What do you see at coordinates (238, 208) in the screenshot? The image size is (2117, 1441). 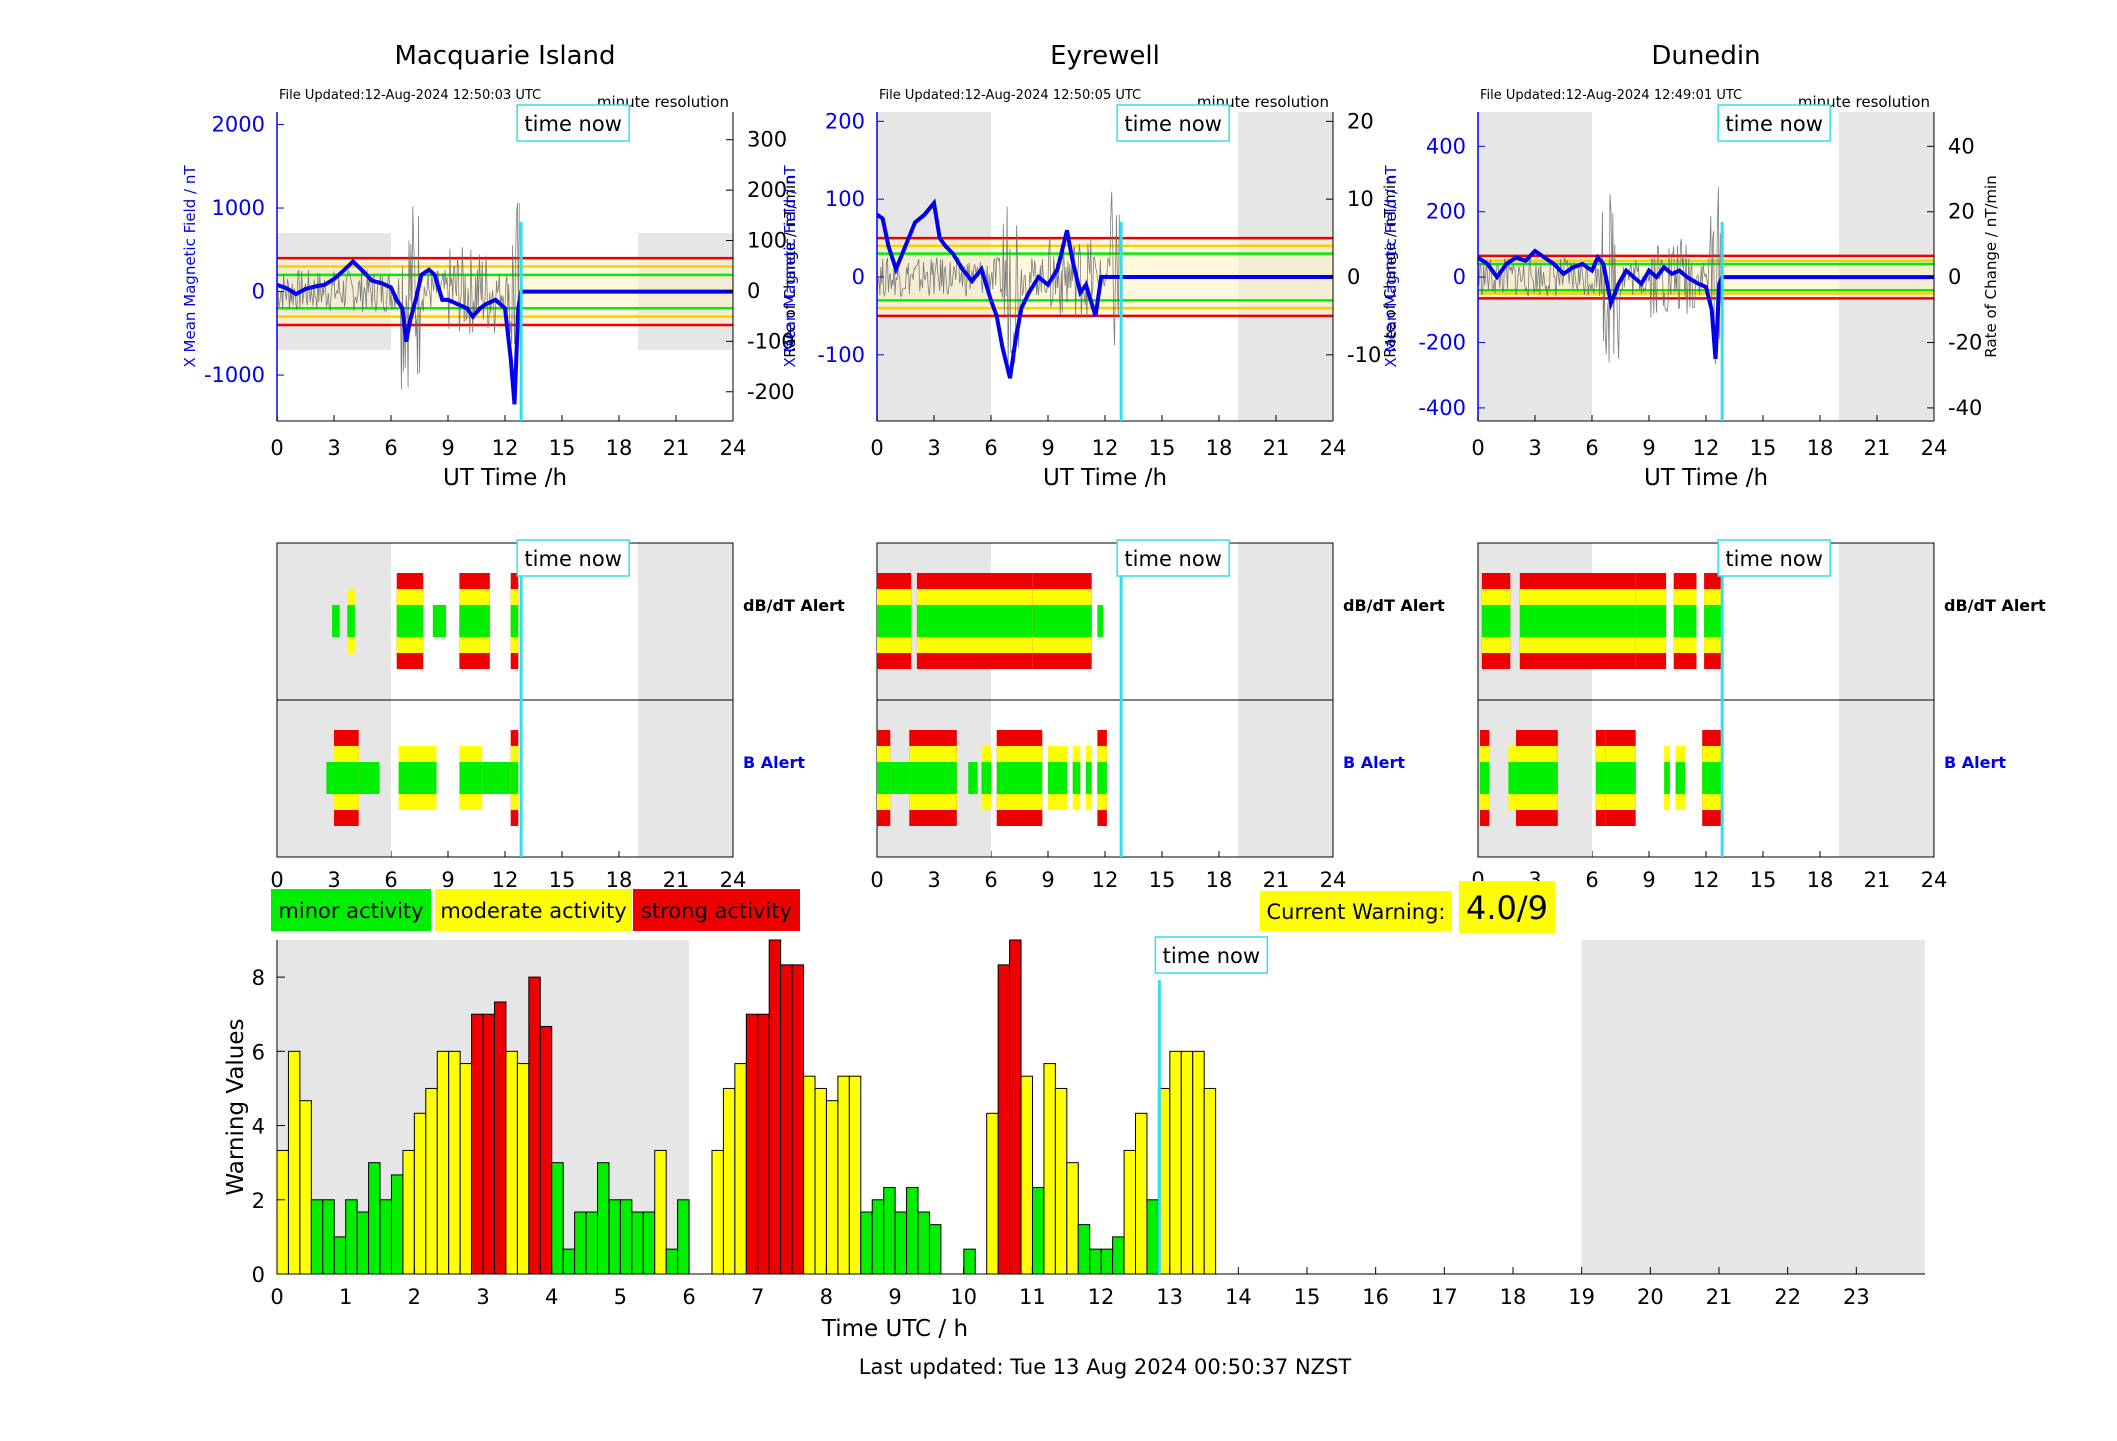 I see `left-tick-label: 1000` at bounding box center [238, 208].